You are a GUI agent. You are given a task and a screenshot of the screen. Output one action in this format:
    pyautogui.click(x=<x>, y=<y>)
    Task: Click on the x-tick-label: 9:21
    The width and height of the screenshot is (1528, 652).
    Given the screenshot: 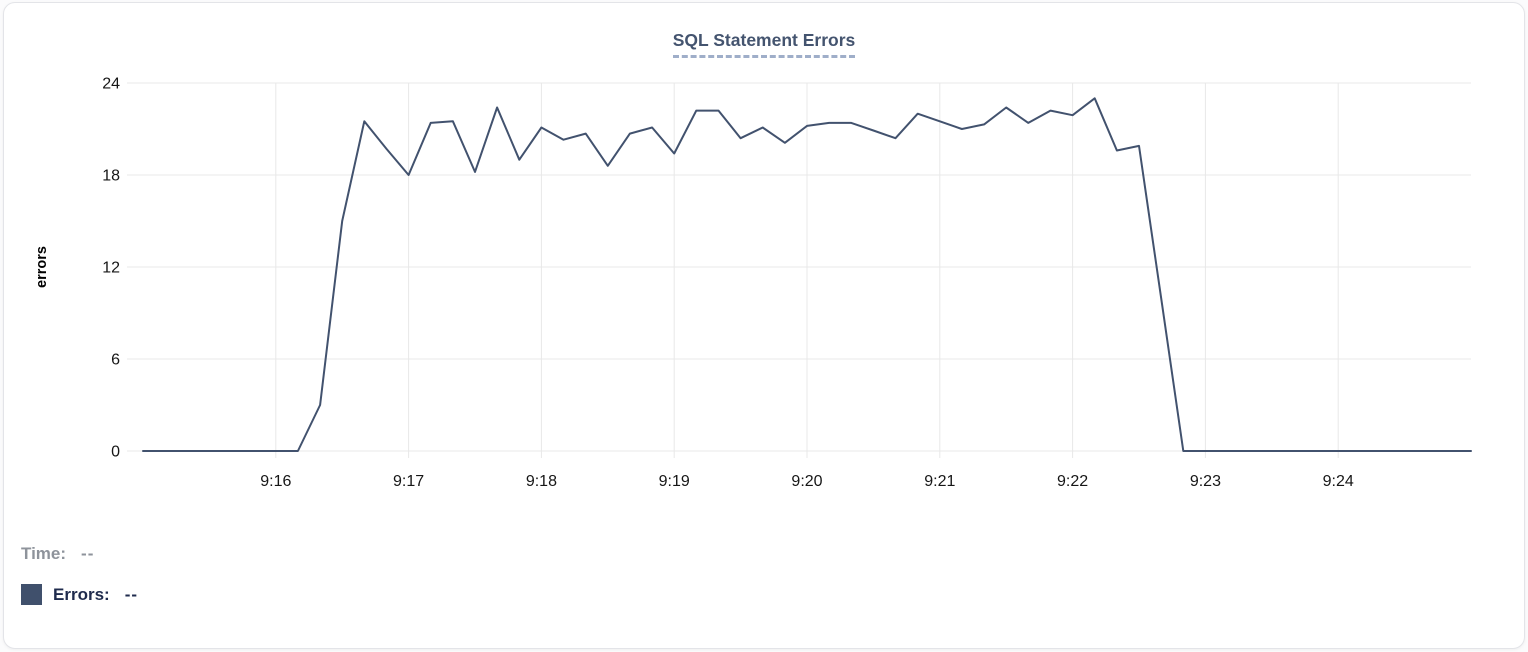 What is the action you would take?
    pyautogui.click(x=939, y=481)
    